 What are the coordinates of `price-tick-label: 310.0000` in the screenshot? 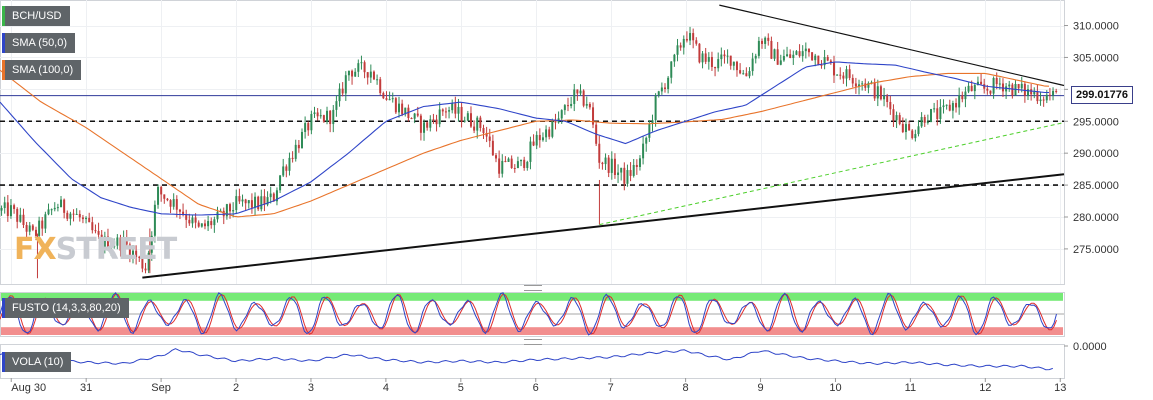 It's located at (1096, 27).